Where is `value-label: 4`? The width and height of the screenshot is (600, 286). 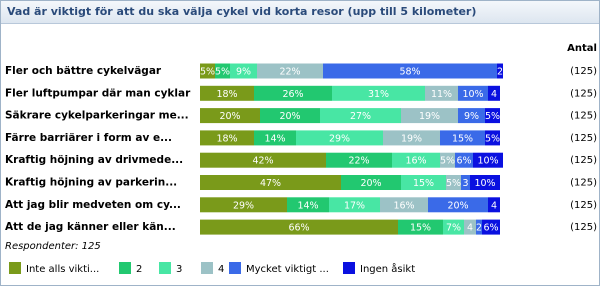 value-label: 4 is located at coordinates (494, 205).